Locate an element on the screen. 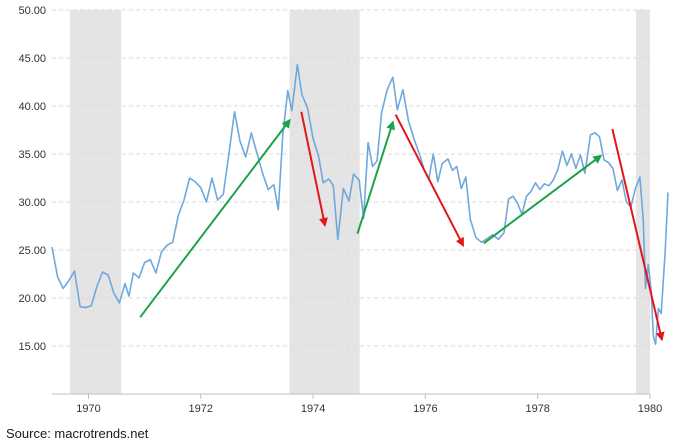 This screenshot has height=445, width=674. y-tick-label: 30.00 is located at coordinates (32, 203).